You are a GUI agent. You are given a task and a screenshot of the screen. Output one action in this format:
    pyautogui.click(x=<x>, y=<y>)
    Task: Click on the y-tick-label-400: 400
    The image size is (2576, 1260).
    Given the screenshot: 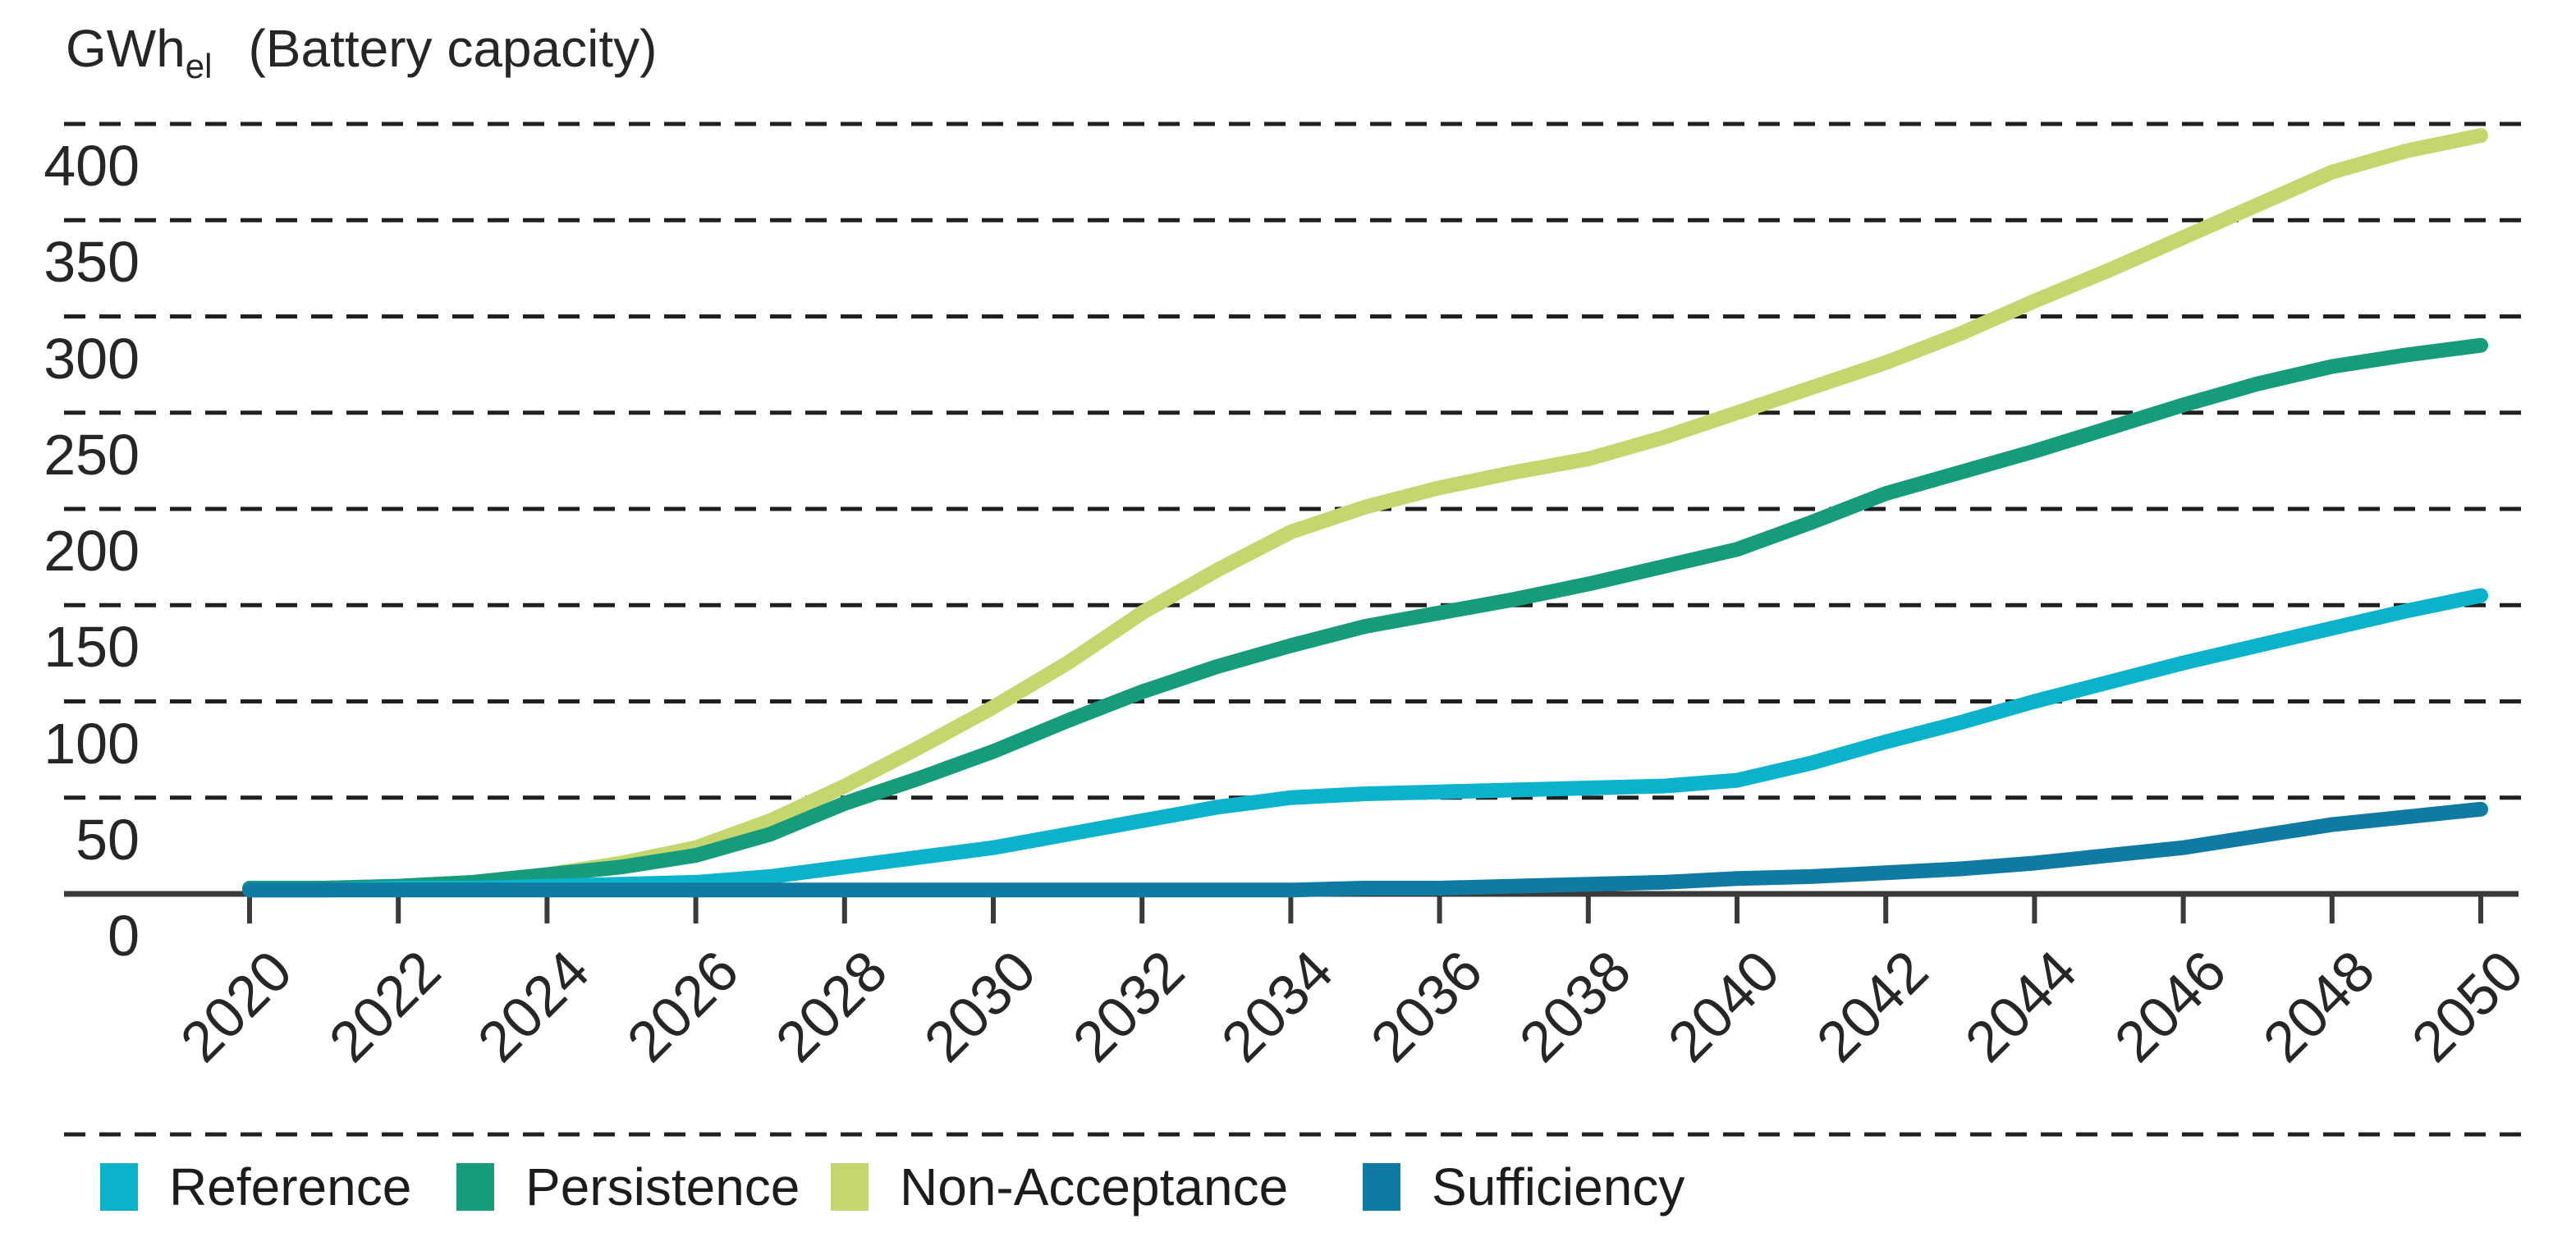 What is the action you would take?
    pyautogui.click(x=92, y=166)
    